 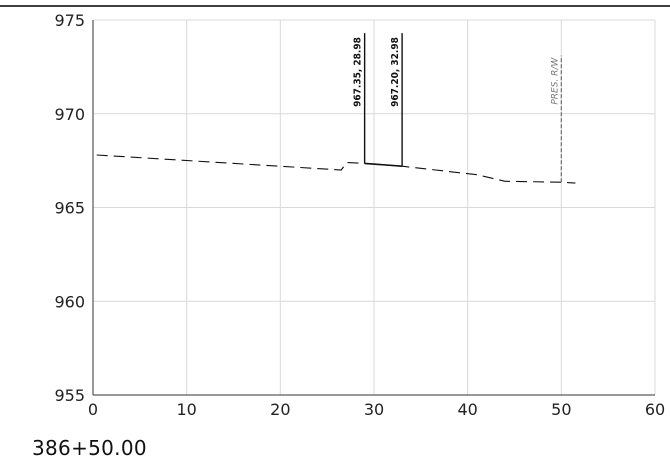 I want to click on x-tick-label: 40, so click(x=467, y=409).